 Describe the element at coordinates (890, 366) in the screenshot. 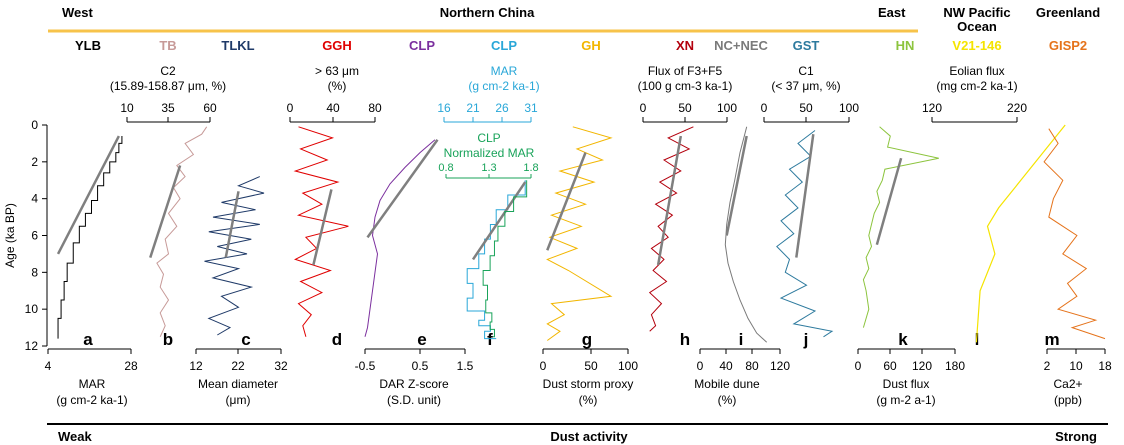

I see `bottom-tick-label-k: 60` at that location.